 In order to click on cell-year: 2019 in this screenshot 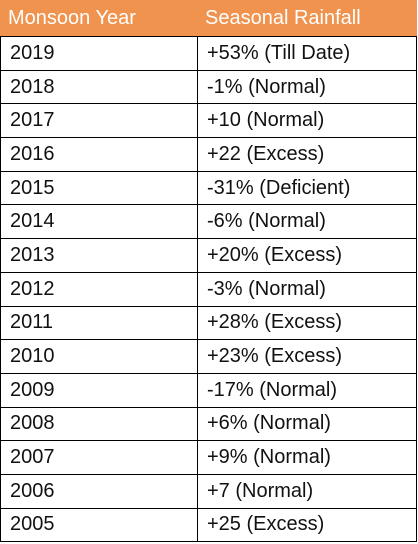, I will do `click(99, 53)`.